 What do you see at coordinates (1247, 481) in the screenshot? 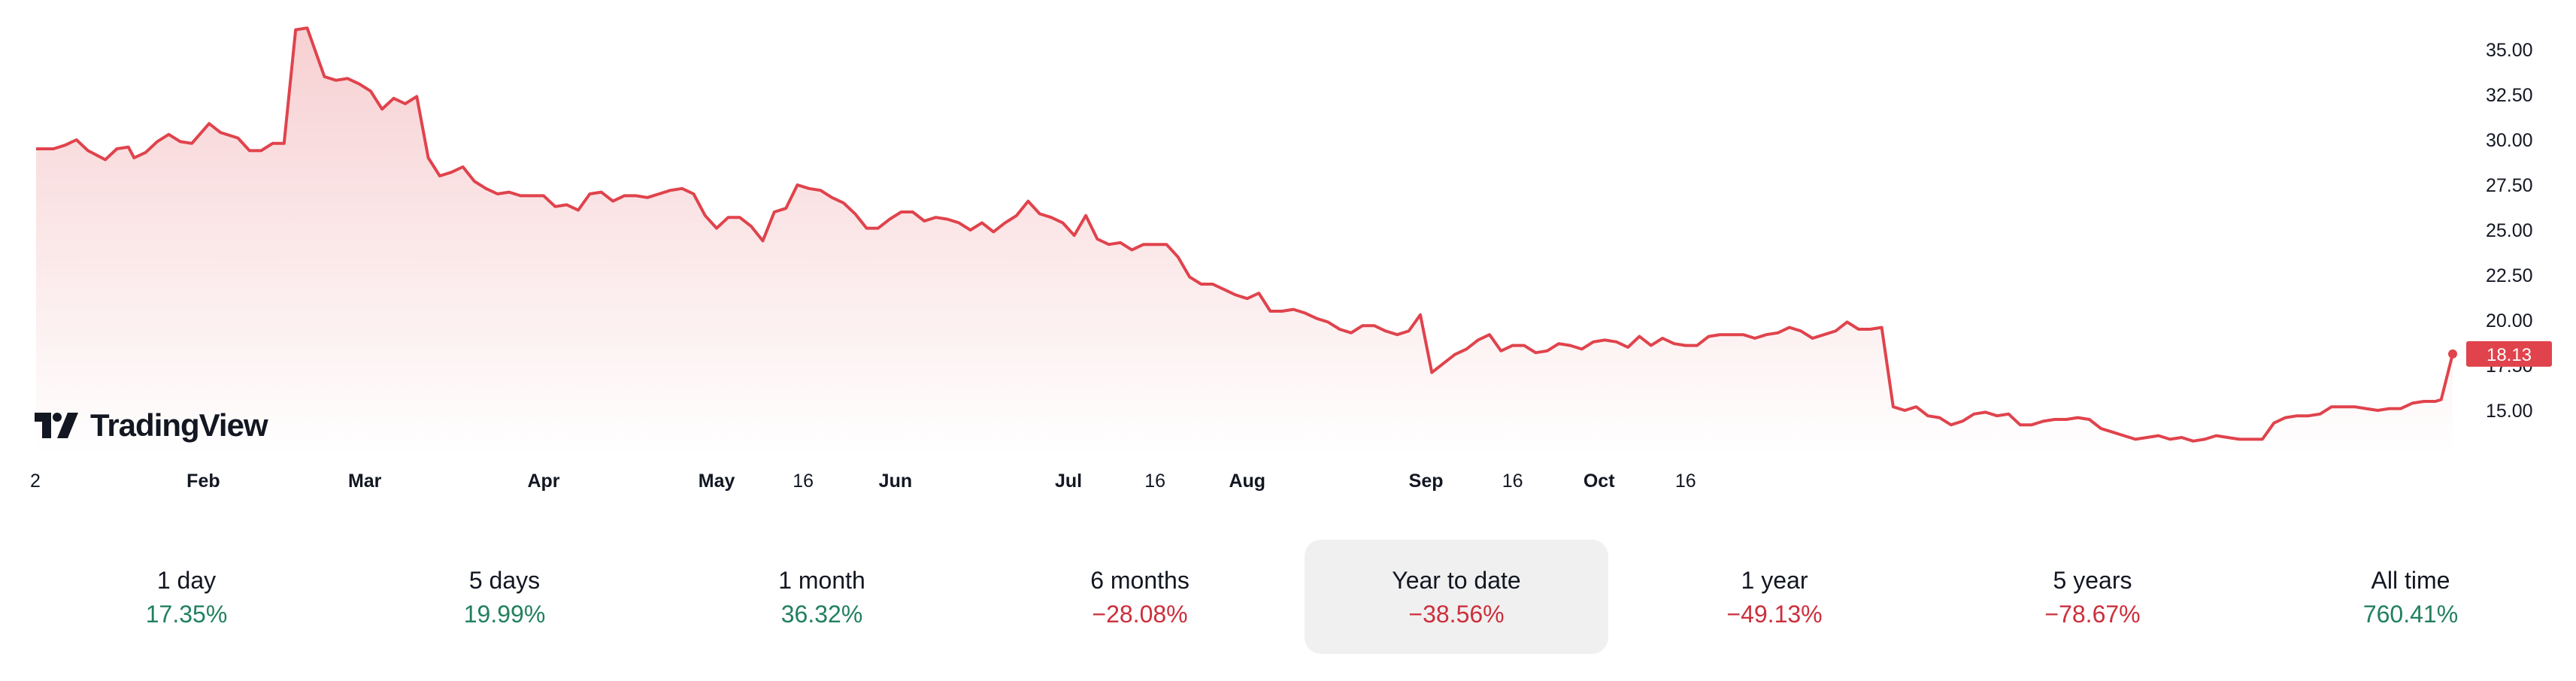
I see `x-tick-label: Aug` at bounding box center [1247, 481].